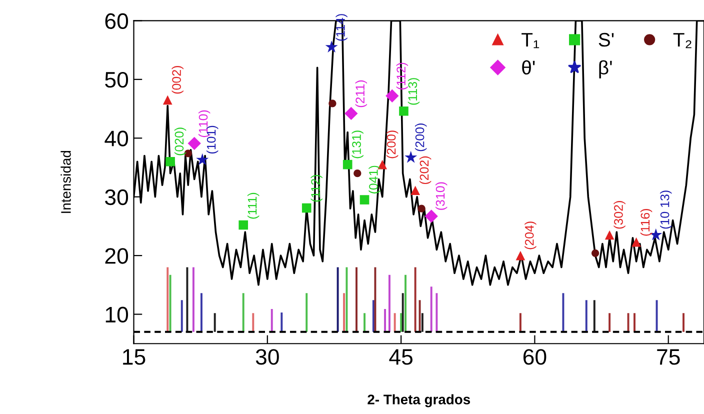 This screenshot has height=414, width=704. Describe the element at coordinates (116, 138) in the screenshot. I see `y-tick-label: 40` at that location.